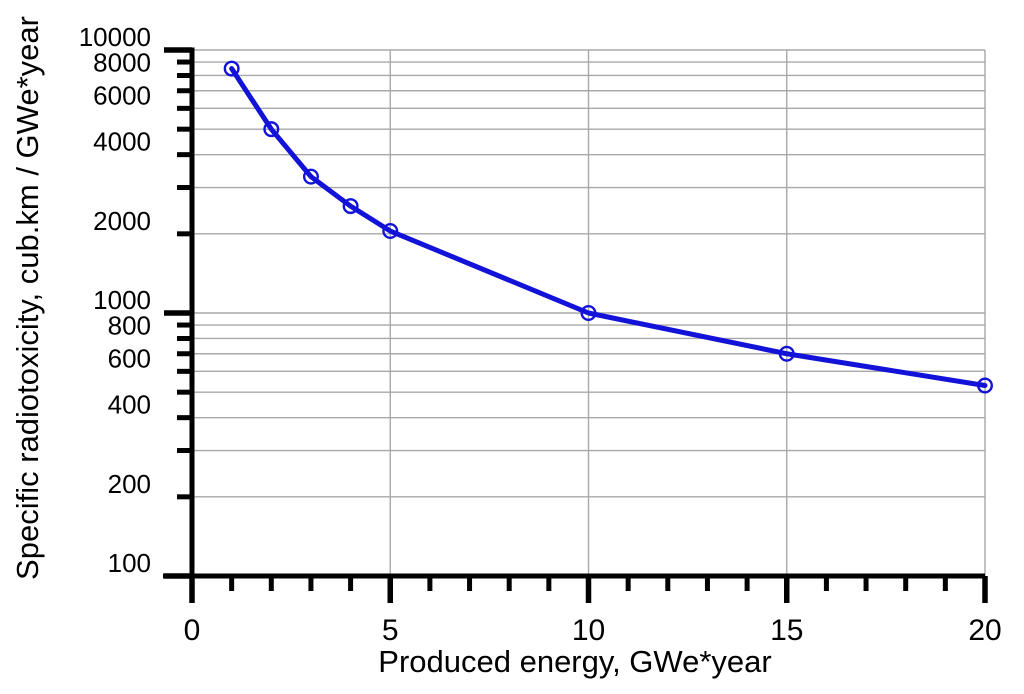  What do you see at coordinates (192, 630) in the screenshot?
I see `x-tick-label: 0` at bounding box center [192, 630].